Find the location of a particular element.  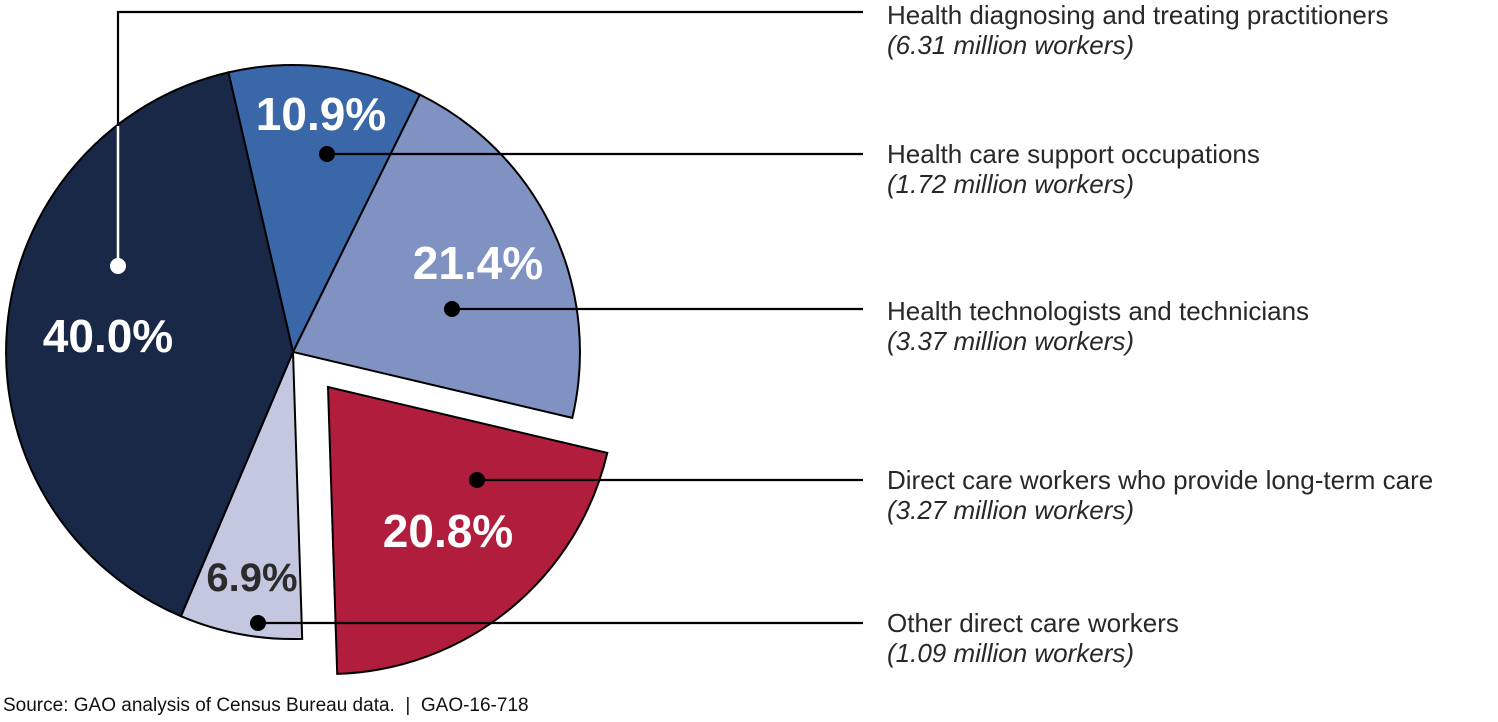

pie-slice-health-diagnosing is located at coordinates (150, 344).